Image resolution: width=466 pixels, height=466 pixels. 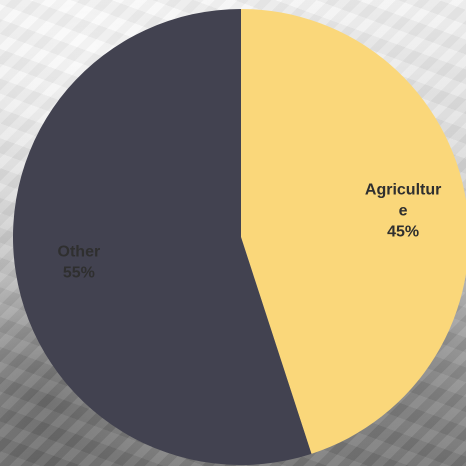 I want to click on slice-percent-label-0: 45%, so click(x=403, y=232).